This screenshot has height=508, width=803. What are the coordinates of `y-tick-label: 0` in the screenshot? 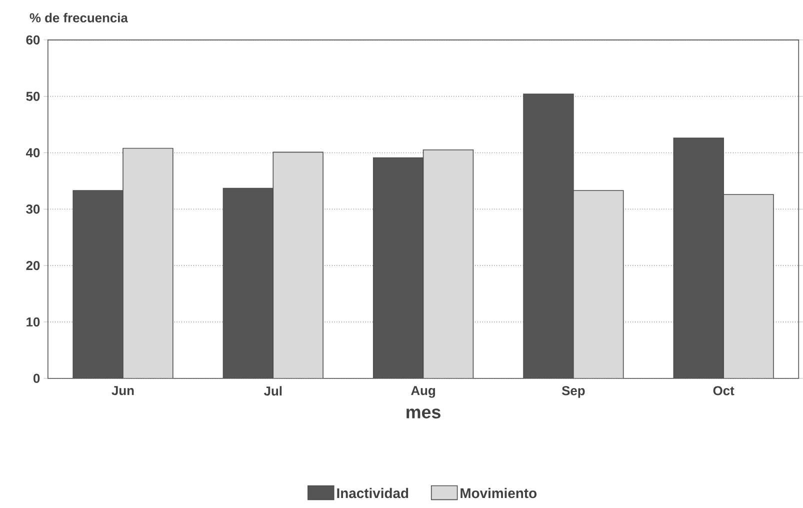 It's located at (36, 378).